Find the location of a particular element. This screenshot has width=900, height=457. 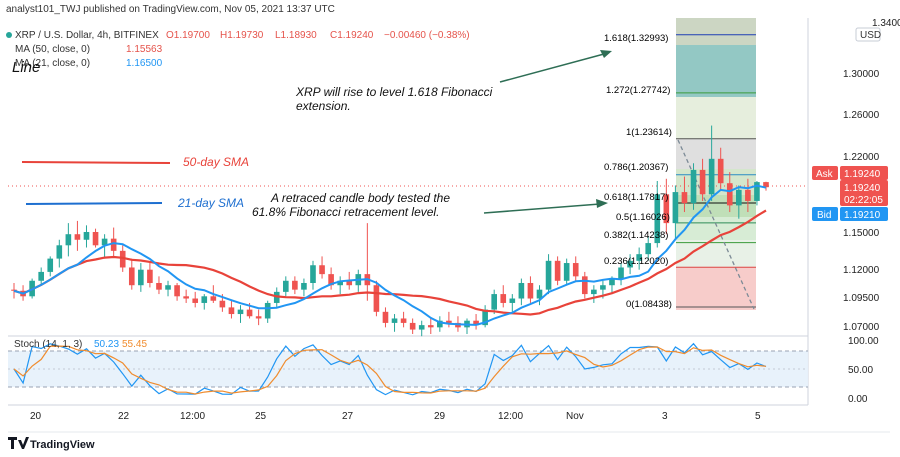

fib-trend-line is located at coordinates (716, 224).